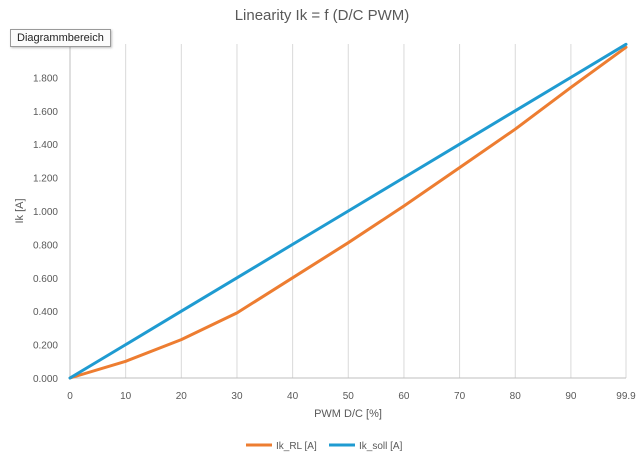 Image resolution: width=644 pixels, height=461 pixels. What do you see at coordinates (516, 396) in the screenshot?
I see `x-tick-label: 80` at bounding box center [516, 396].